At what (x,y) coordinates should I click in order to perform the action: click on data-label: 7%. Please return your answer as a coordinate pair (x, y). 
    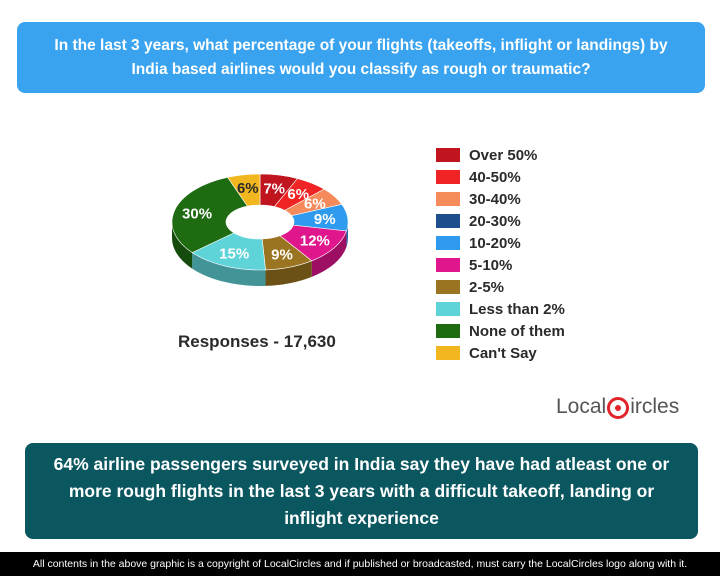
    Looking at the image, I should click on (274, 188).